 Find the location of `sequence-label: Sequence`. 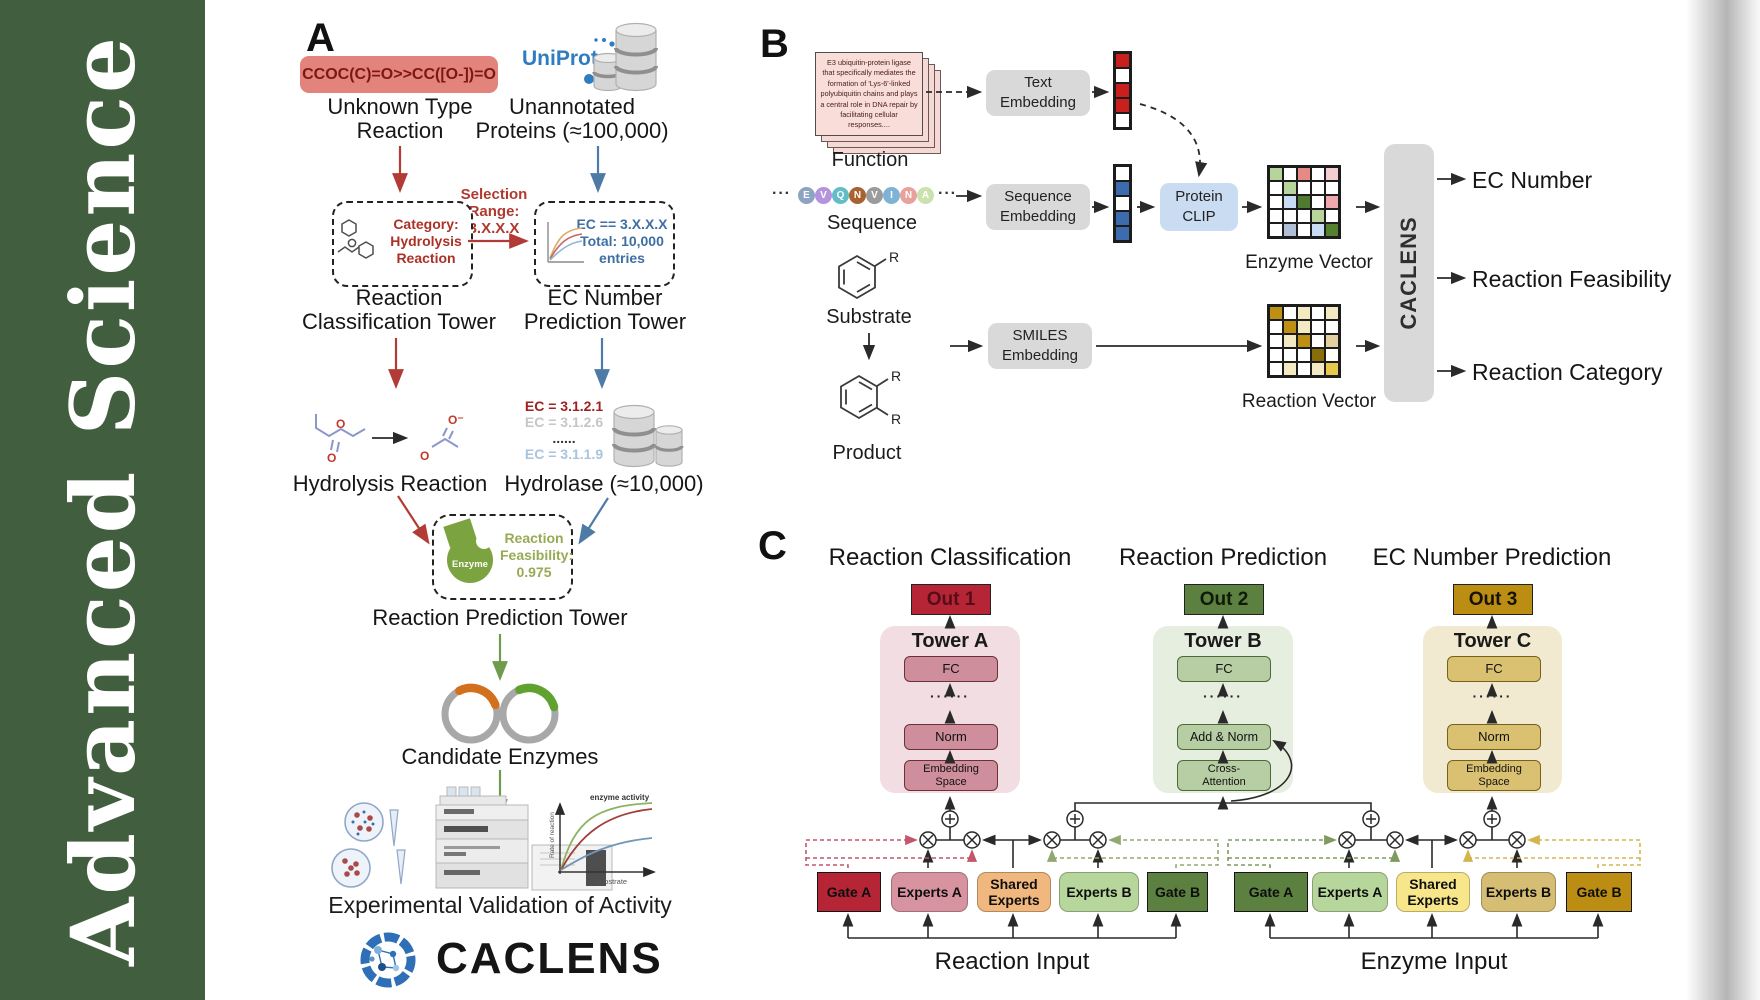

sequence-label: Sequence is located at coordinates (872, 223).